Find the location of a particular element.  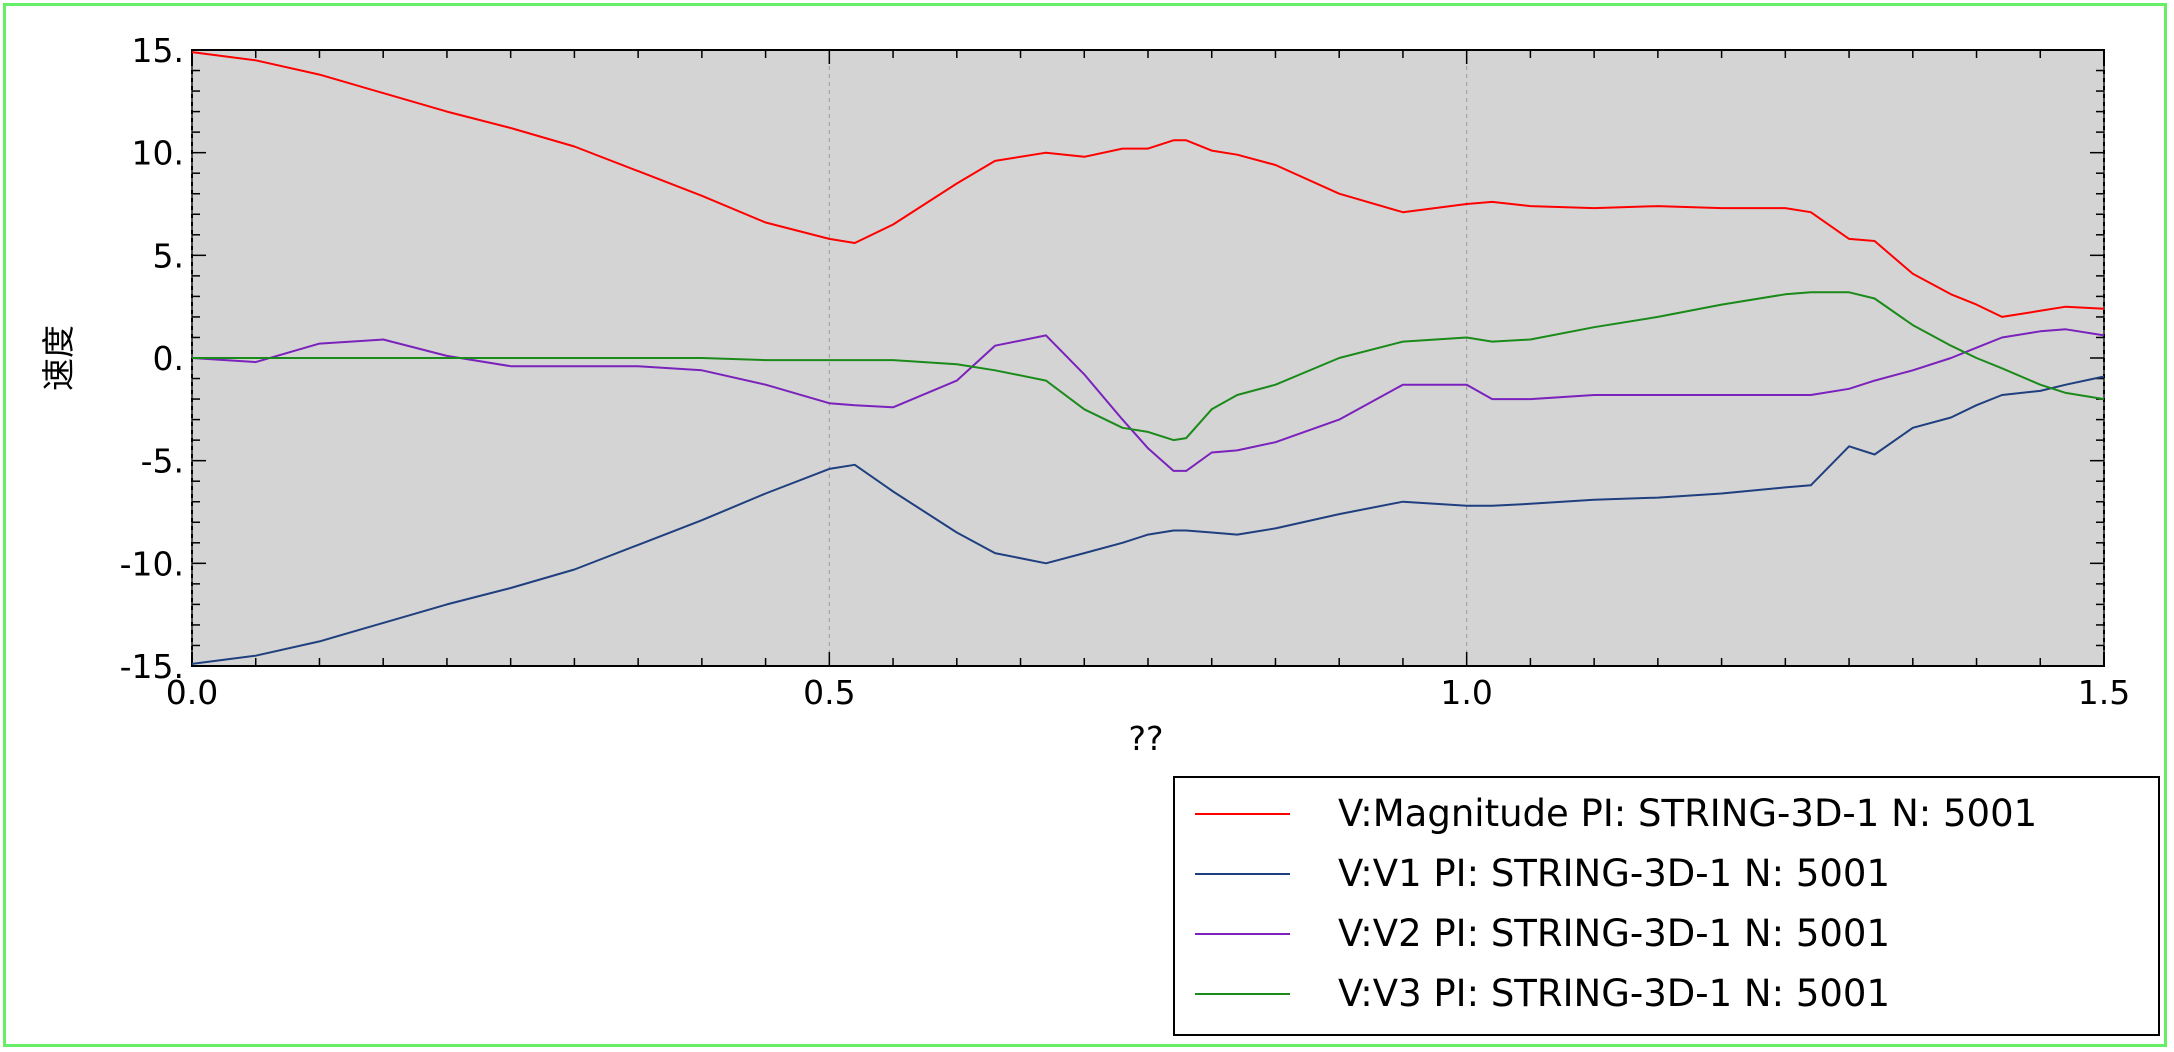

x-tick-label: 1.5 is located at coordinates (2104, 692).